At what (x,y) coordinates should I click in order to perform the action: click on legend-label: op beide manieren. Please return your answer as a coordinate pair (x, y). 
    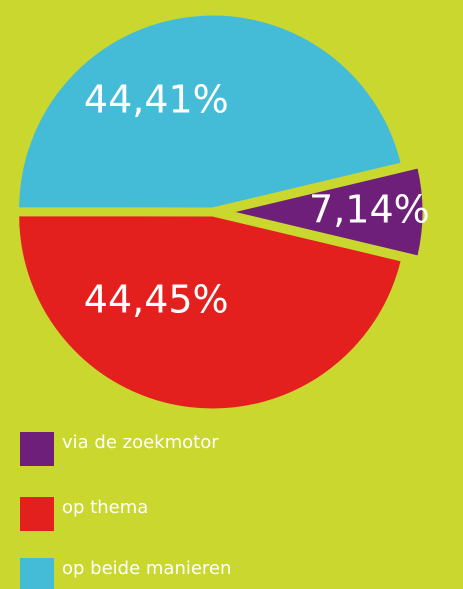
    Looking at the image, I should click on (146, 568).